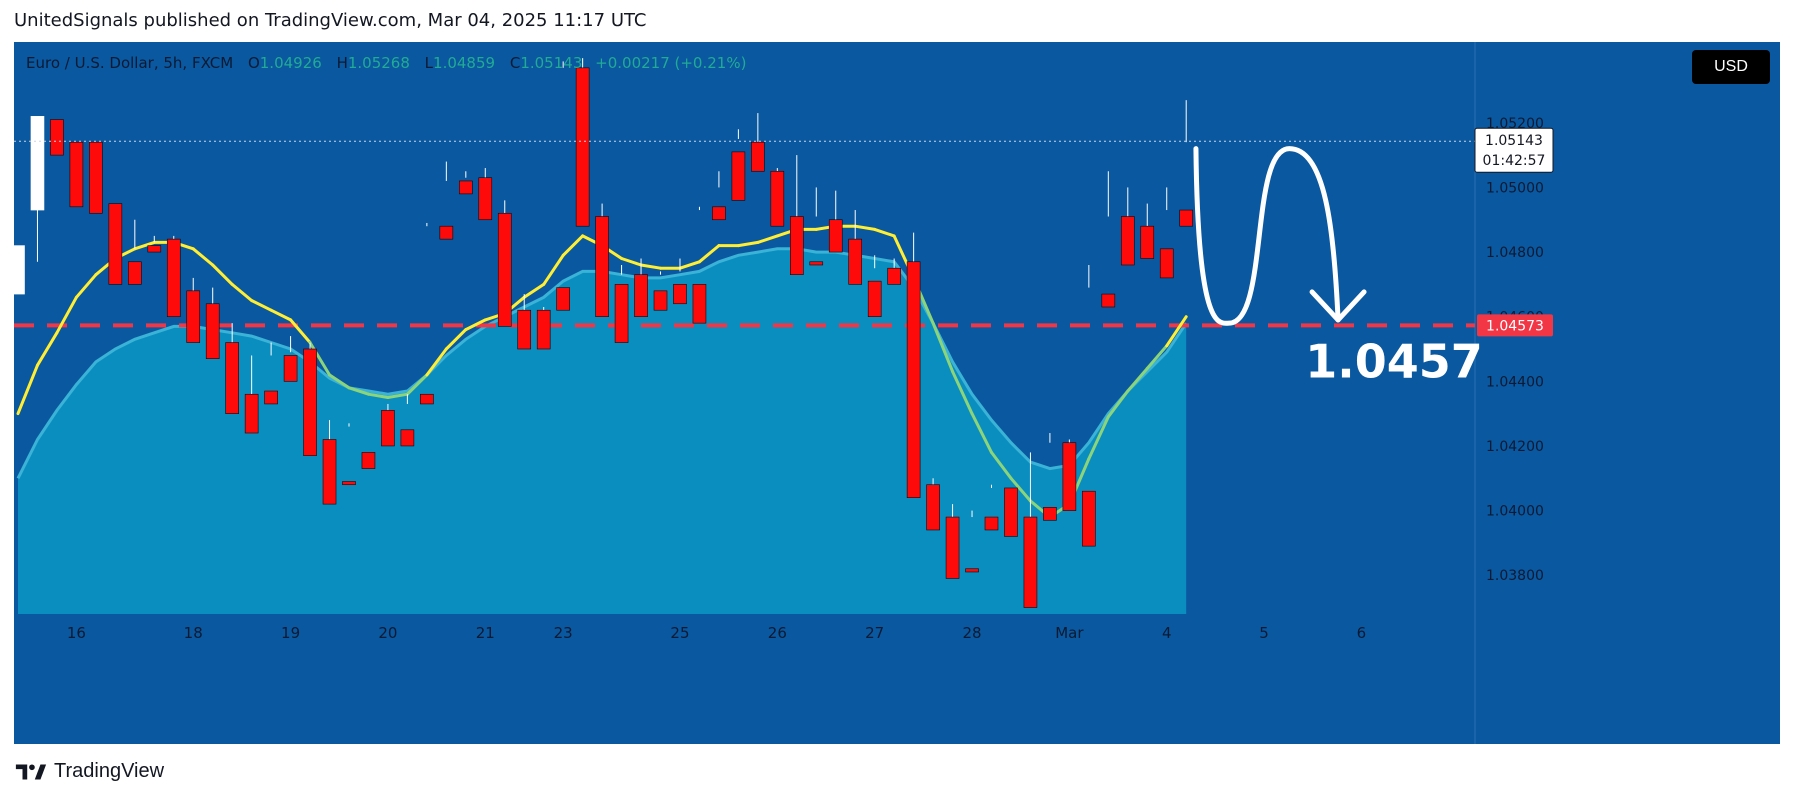 The height and width of the screenshot is (798, 1793). Describe the element at coordinates (130, 63) in the screenshot. I see `symbol-label: Euro / U.S. Dollar, 5h, FXCM` at that location.